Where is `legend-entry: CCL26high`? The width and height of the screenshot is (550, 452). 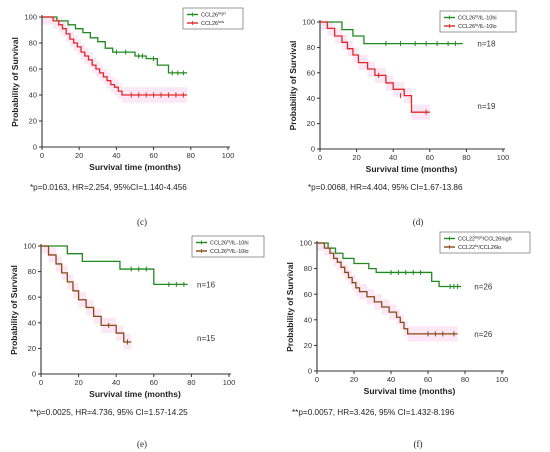 legend-entry: CCL26high is located at coordinates (213, 15).